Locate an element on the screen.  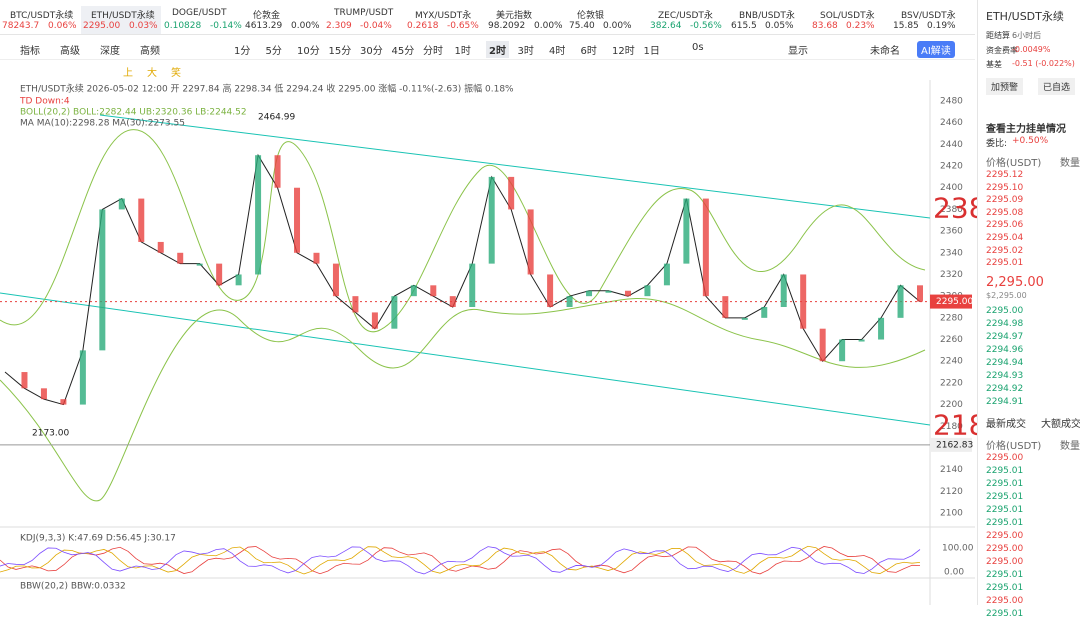
bid-price: 2294.98 is located at coordinates (1005, 324).